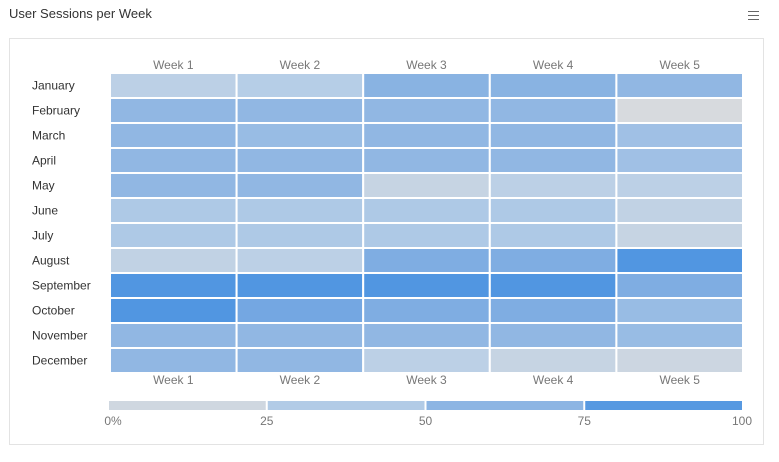 Image resolution: width=779 pixels, height=462 pixels. What do you see at coordinates (679, 65) in the screenshot?
I see `x-axis-top-label: Week 5` at bounding box center [679, 65].